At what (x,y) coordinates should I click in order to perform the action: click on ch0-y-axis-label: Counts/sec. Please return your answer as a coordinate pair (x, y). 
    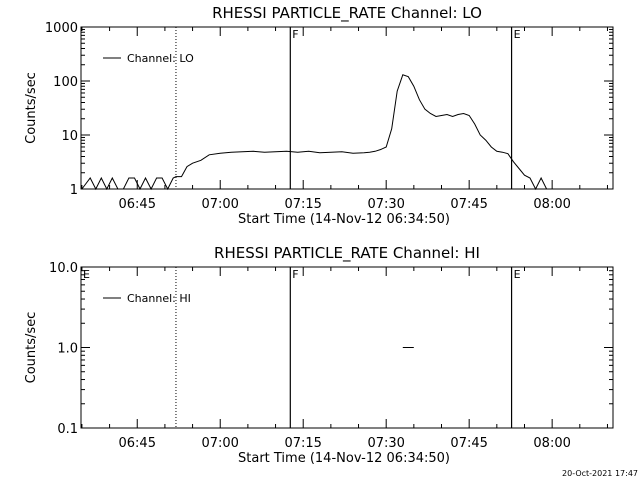
    Looking at the image, I should click on (31, 108).